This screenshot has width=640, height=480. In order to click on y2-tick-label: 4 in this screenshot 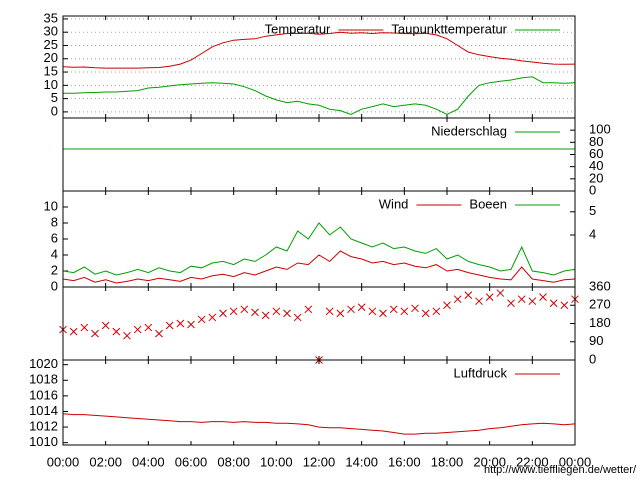, I will do `click(592, 233)`.